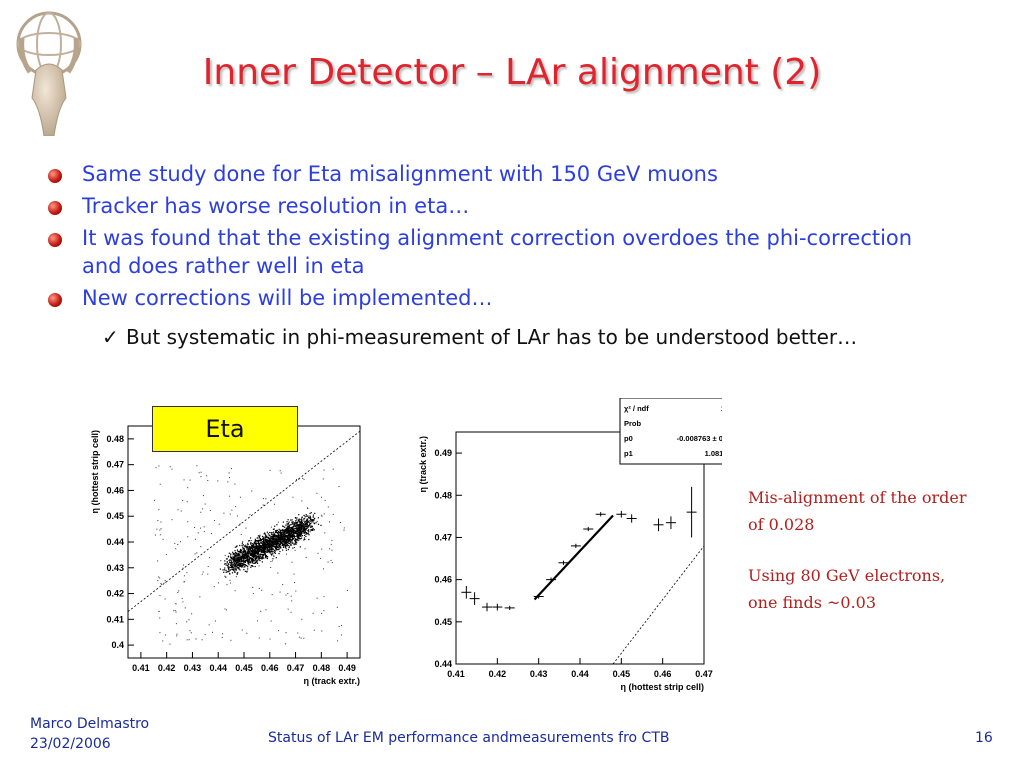  I want to click on fit-stats-frame, so click(670, 431).